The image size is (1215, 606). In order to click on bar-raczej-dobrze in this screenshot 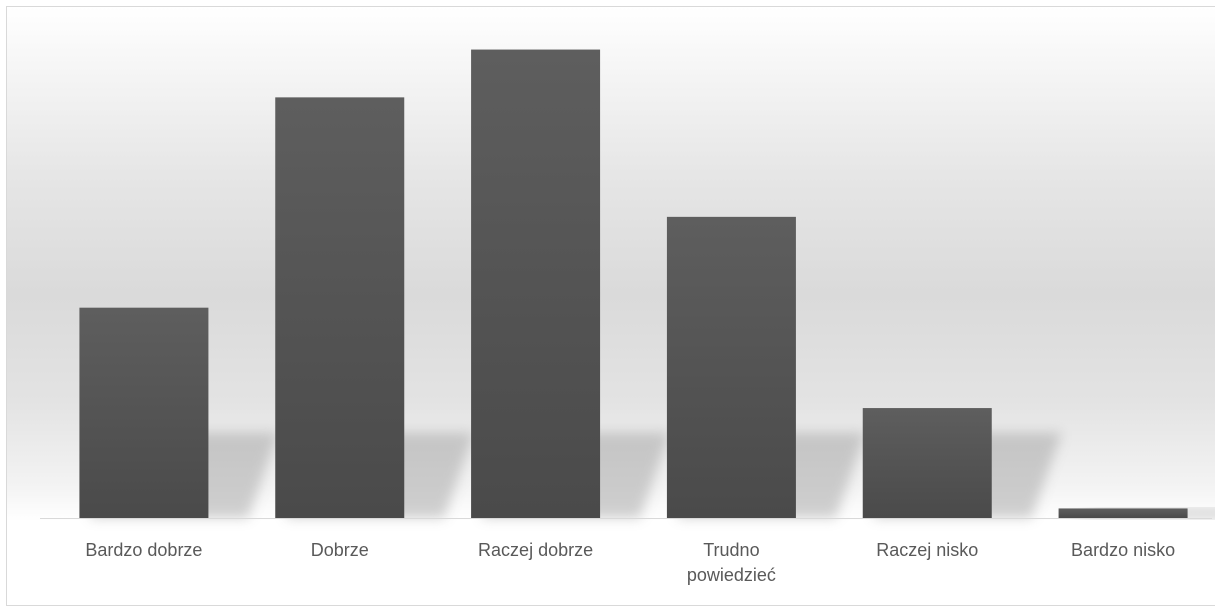, I will do `click(536, 284)`.